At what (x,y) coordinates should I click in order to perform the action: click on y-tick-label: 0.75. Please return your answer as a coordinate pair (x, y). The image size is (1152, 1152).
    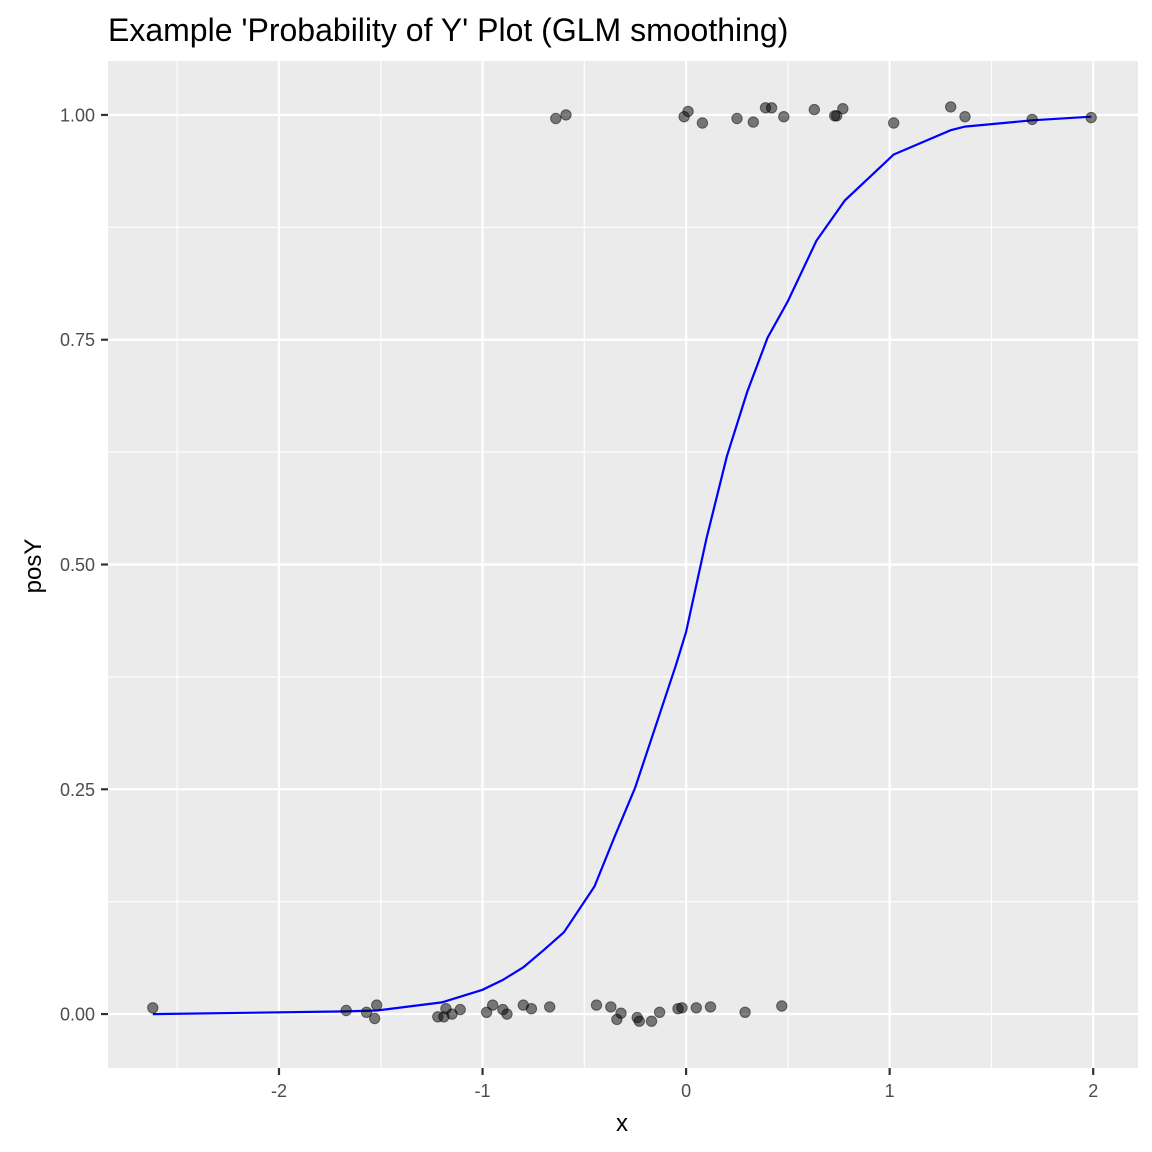
    Looking at the image, I should click on (77, 340).